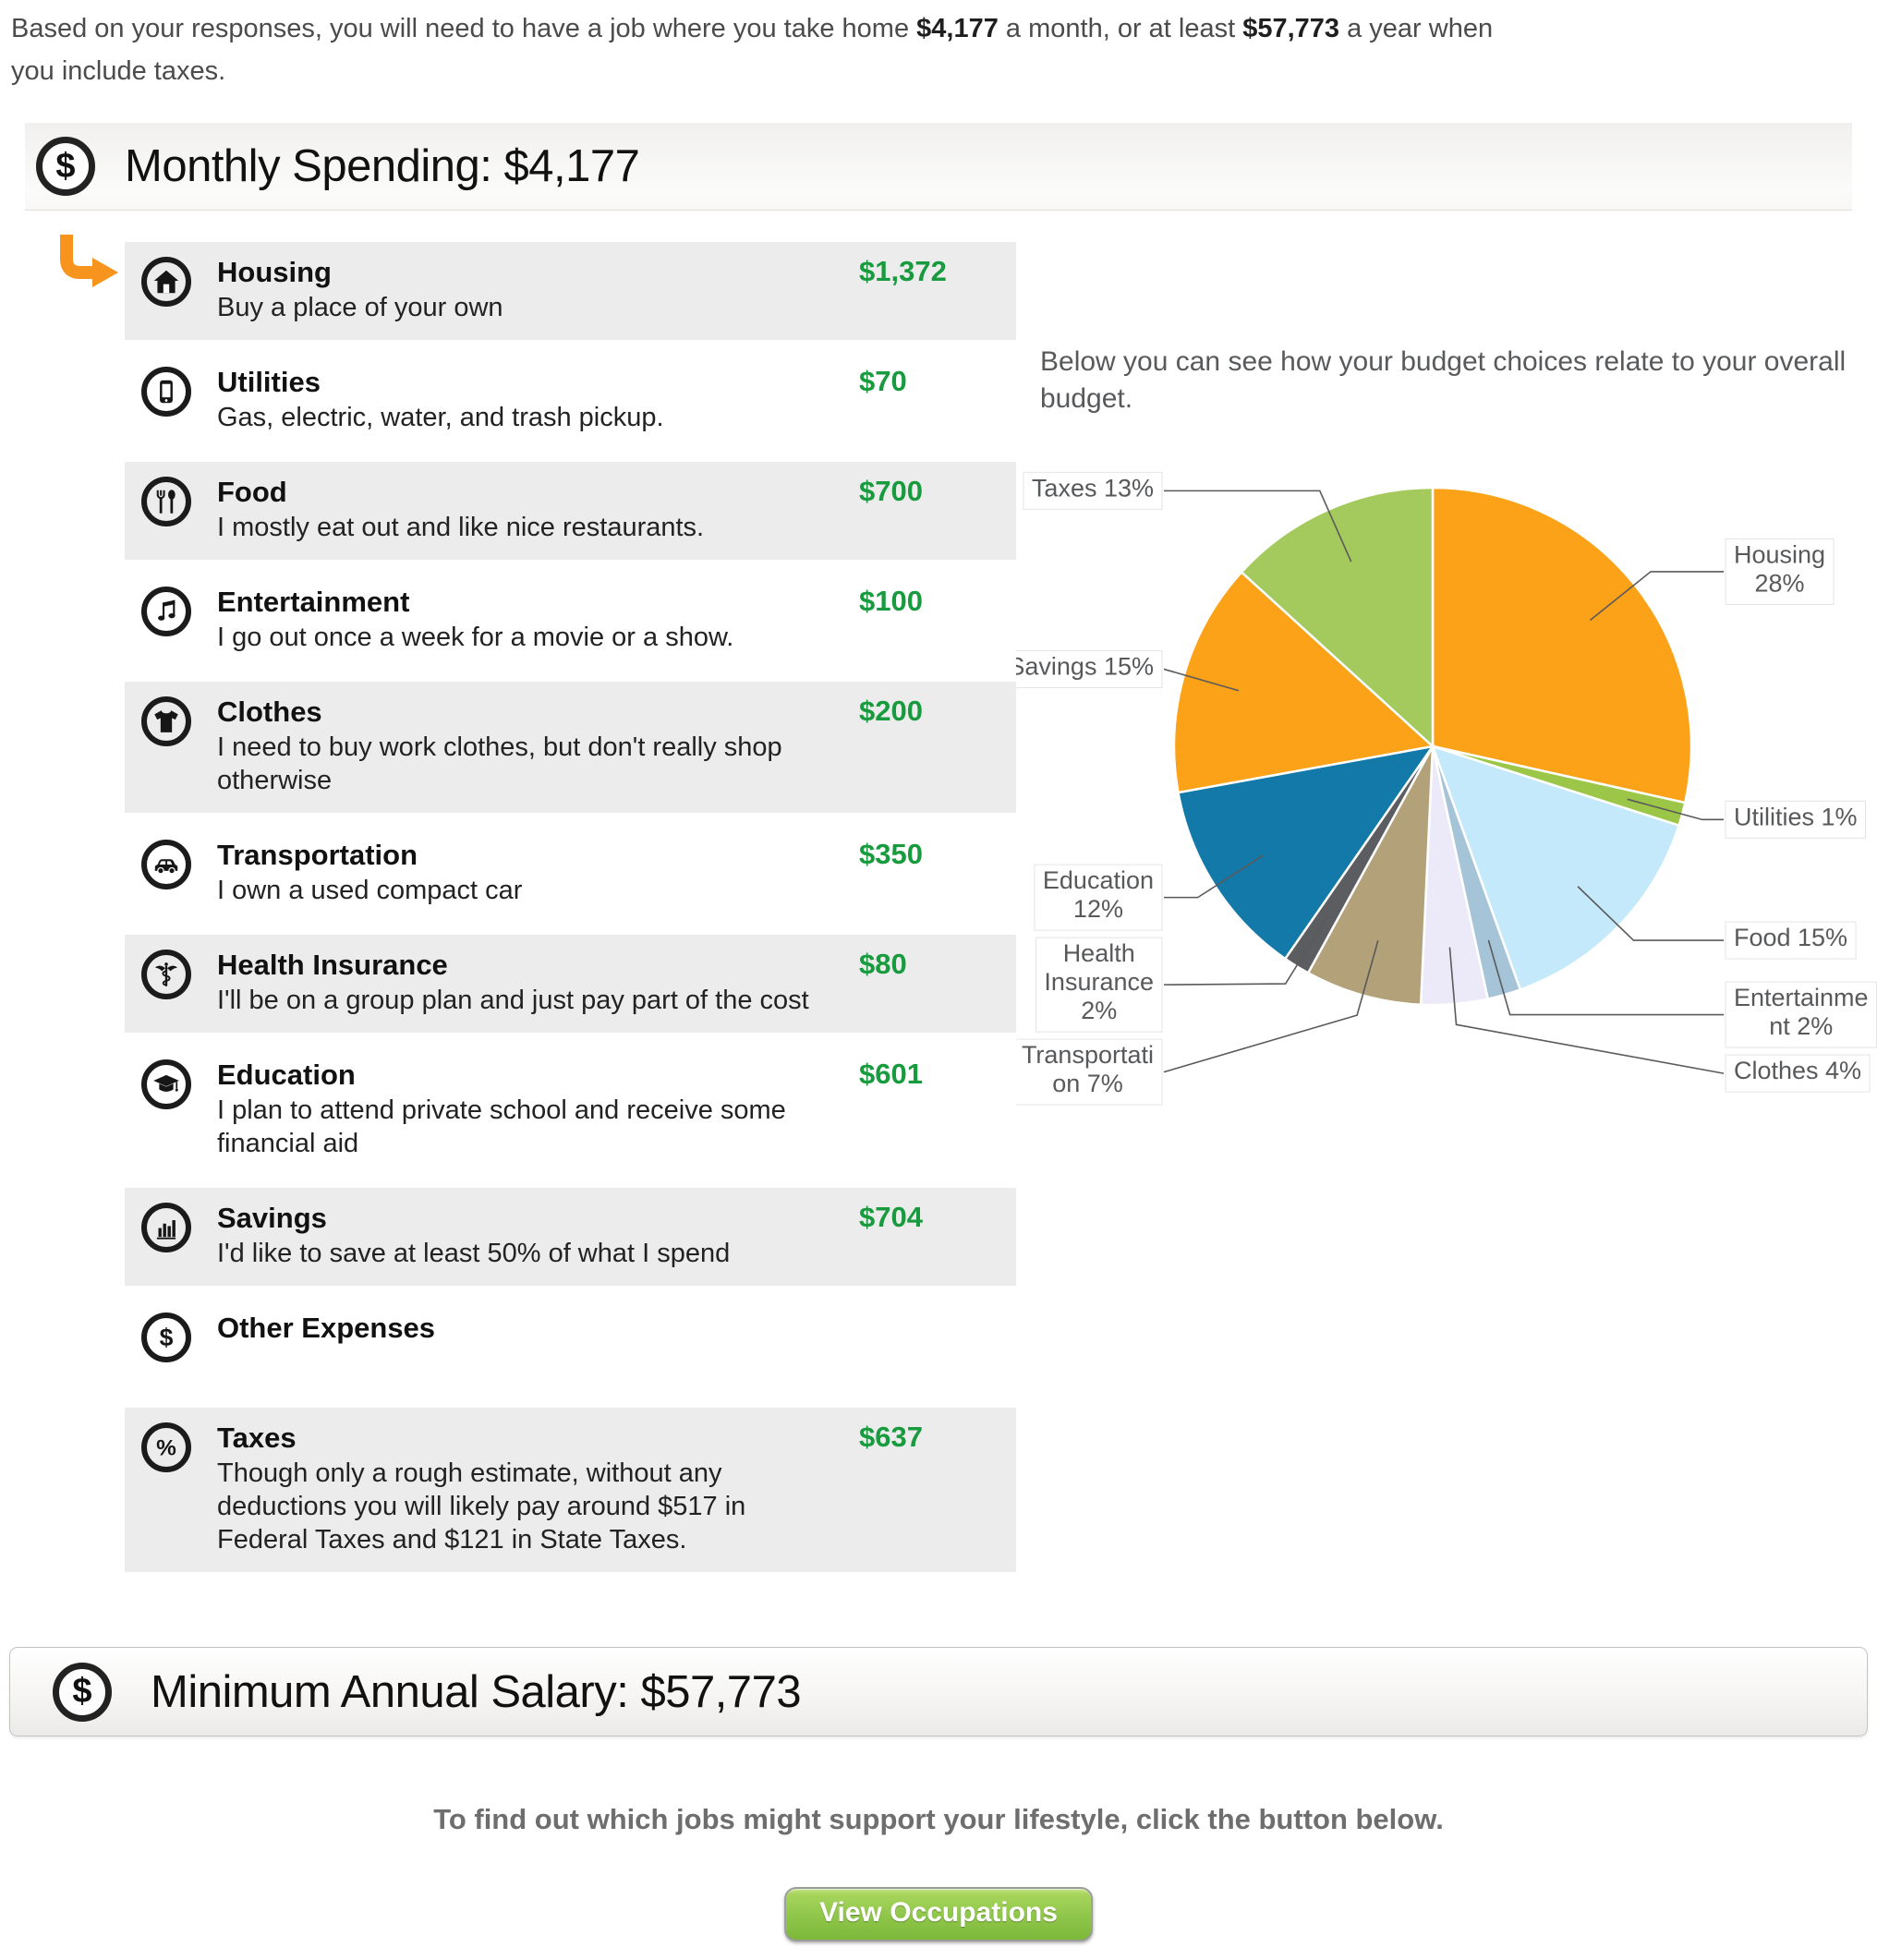 Image resolution: width=1877 pixels, height=1960 pixels. What do you see at coordinates (1271, 1006) in the screenshot?
I see `pie-label-leader-transportation` at bounding box center [1271, 1006].